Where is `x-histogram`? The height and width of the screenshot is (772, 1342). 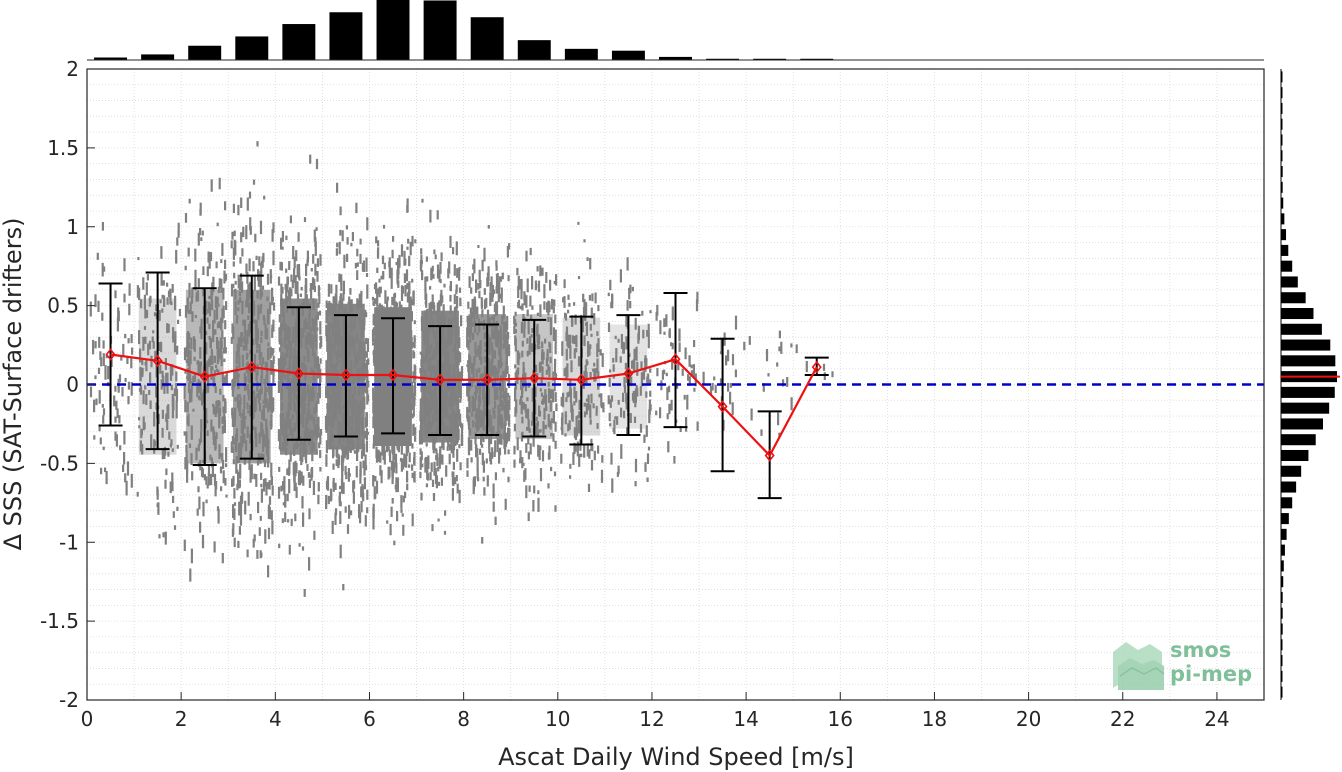
x-histogram is located at coordinates (464, 30).